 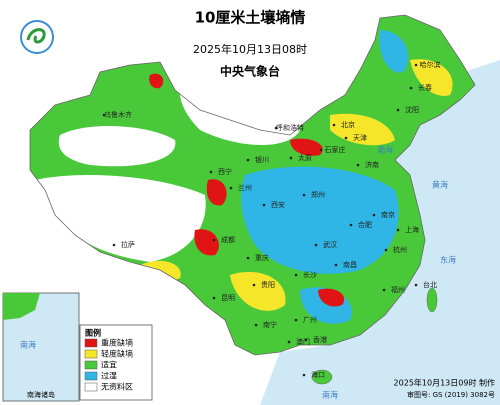 I want to click on city-label: 太原, so click(x=305, y=157).